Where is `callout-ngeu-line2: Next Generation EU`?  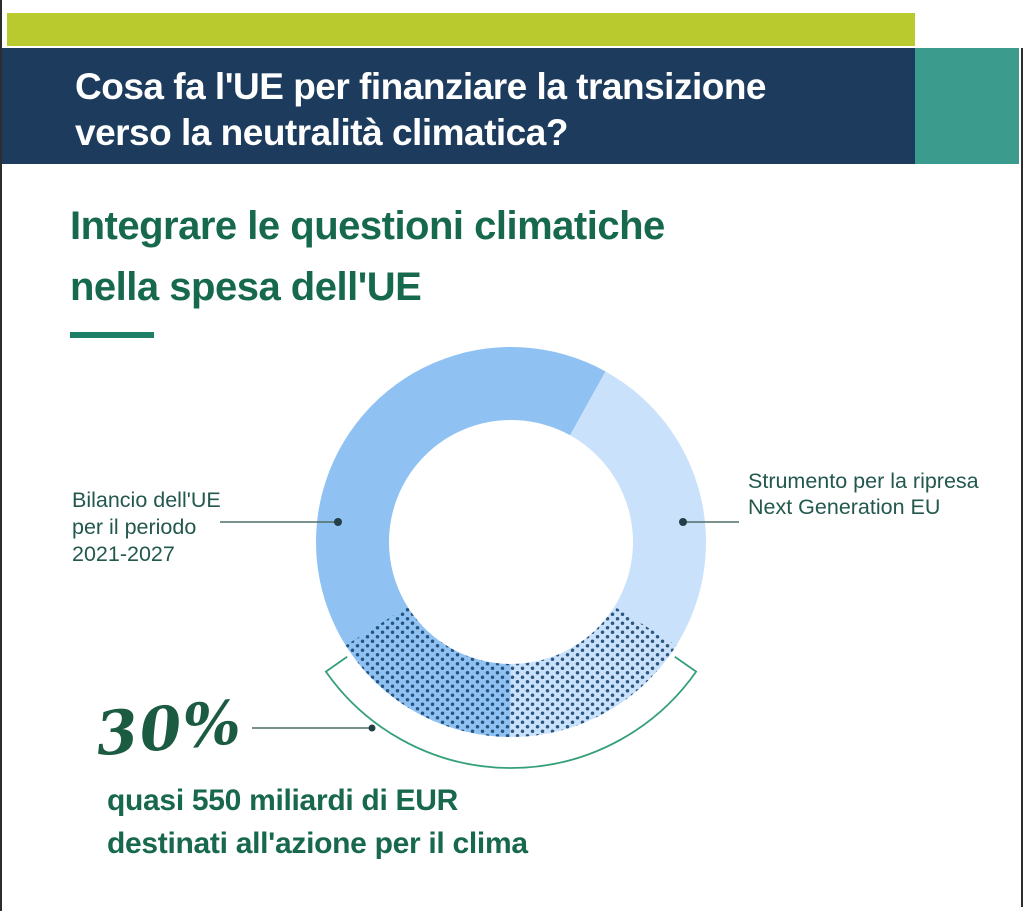 callout-ngeu-line2: Next Generation EU is located at coordinates (844, 507).